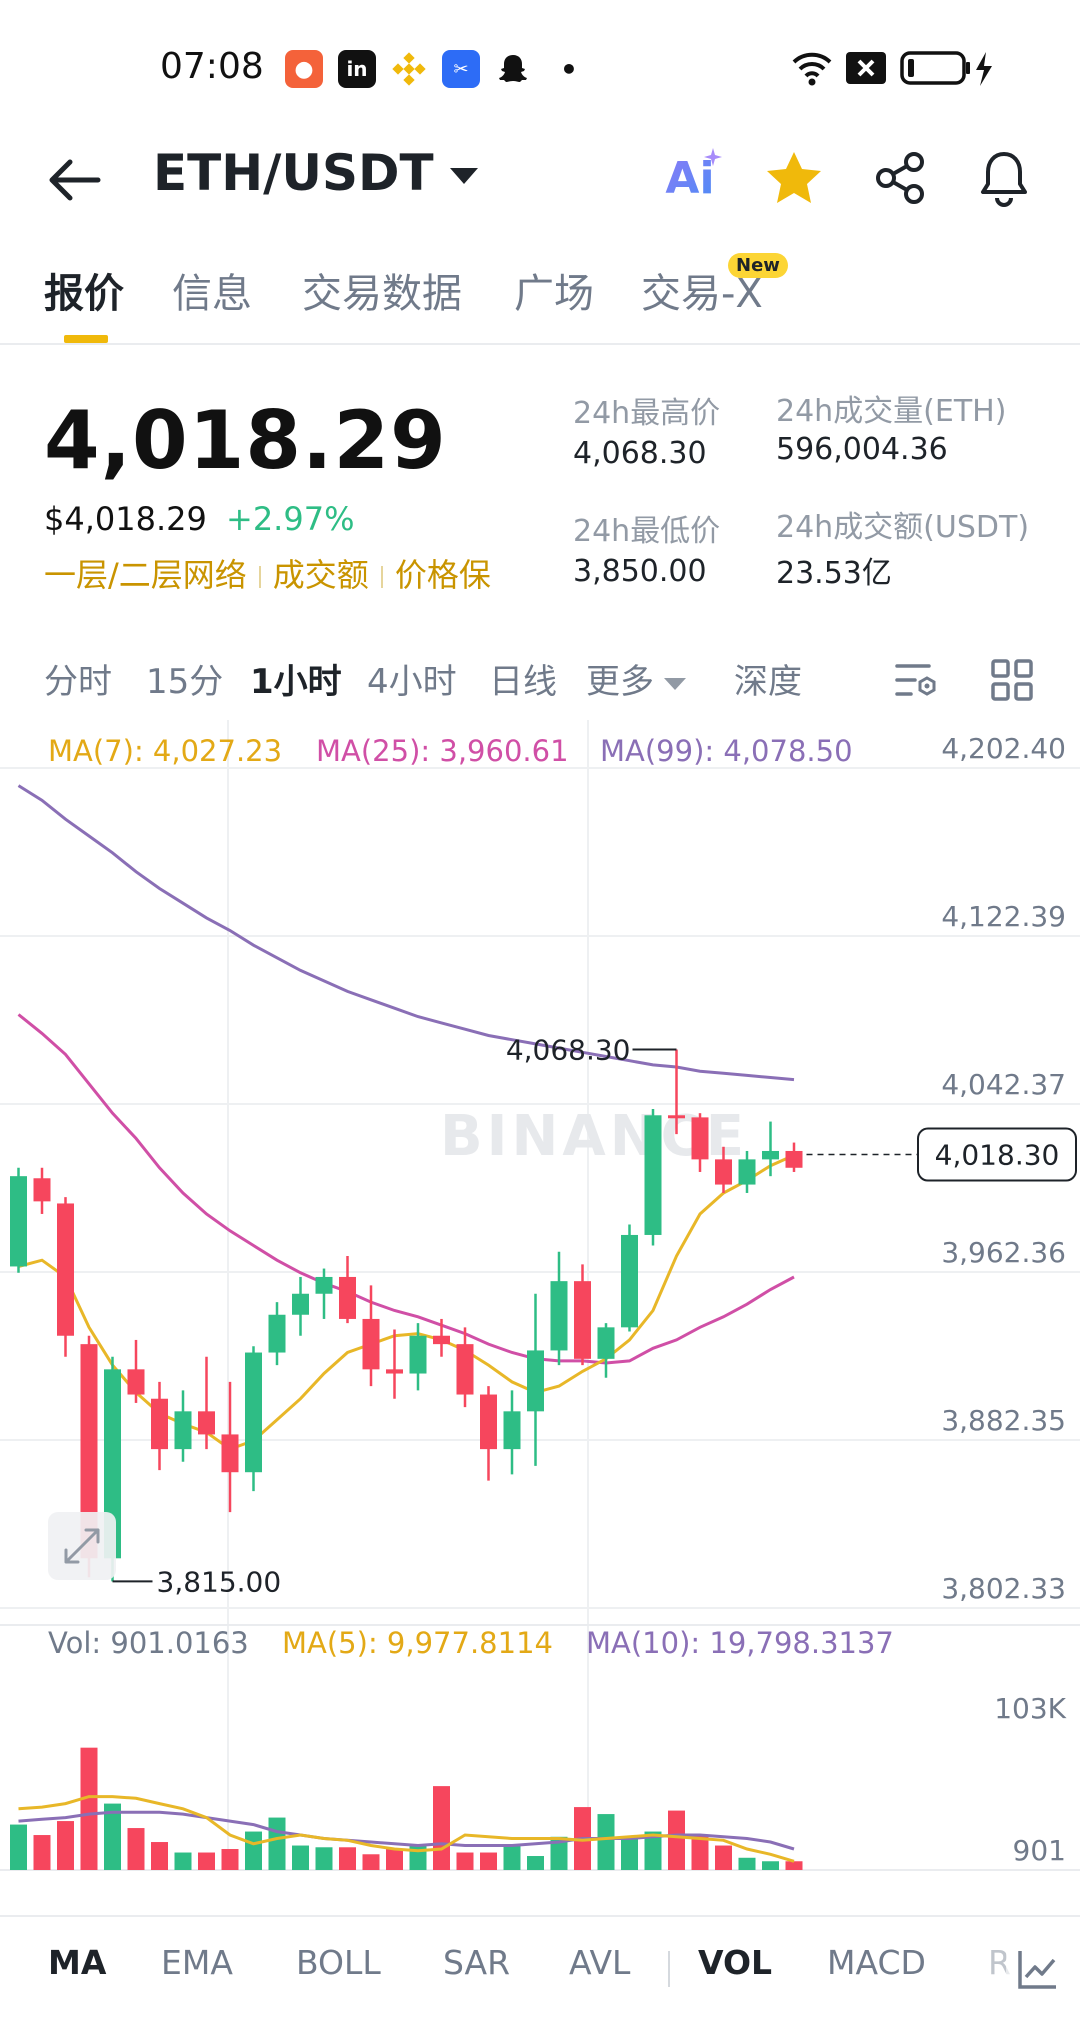  I want to click on indicator-settings-button, so click(1038, 1969).